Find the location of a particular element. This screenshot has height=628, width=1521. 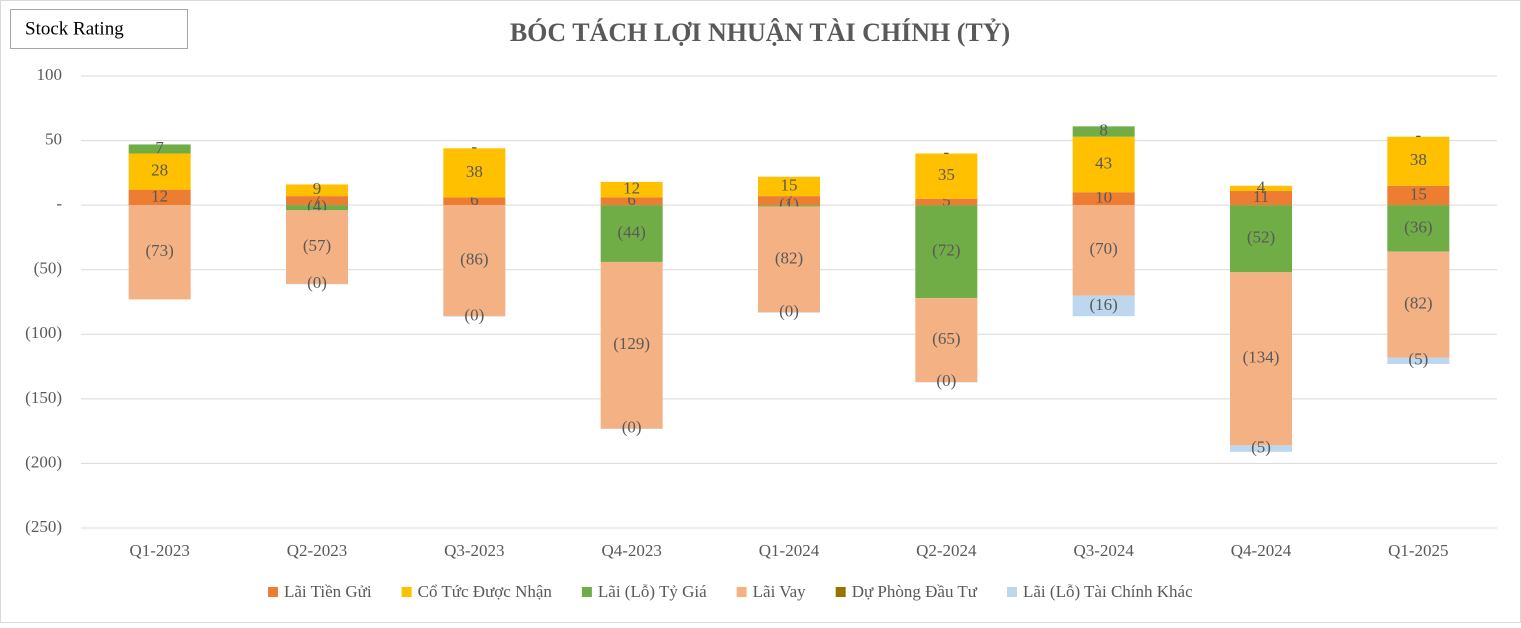

data-label: (129) is located at coordinates (631, 343).